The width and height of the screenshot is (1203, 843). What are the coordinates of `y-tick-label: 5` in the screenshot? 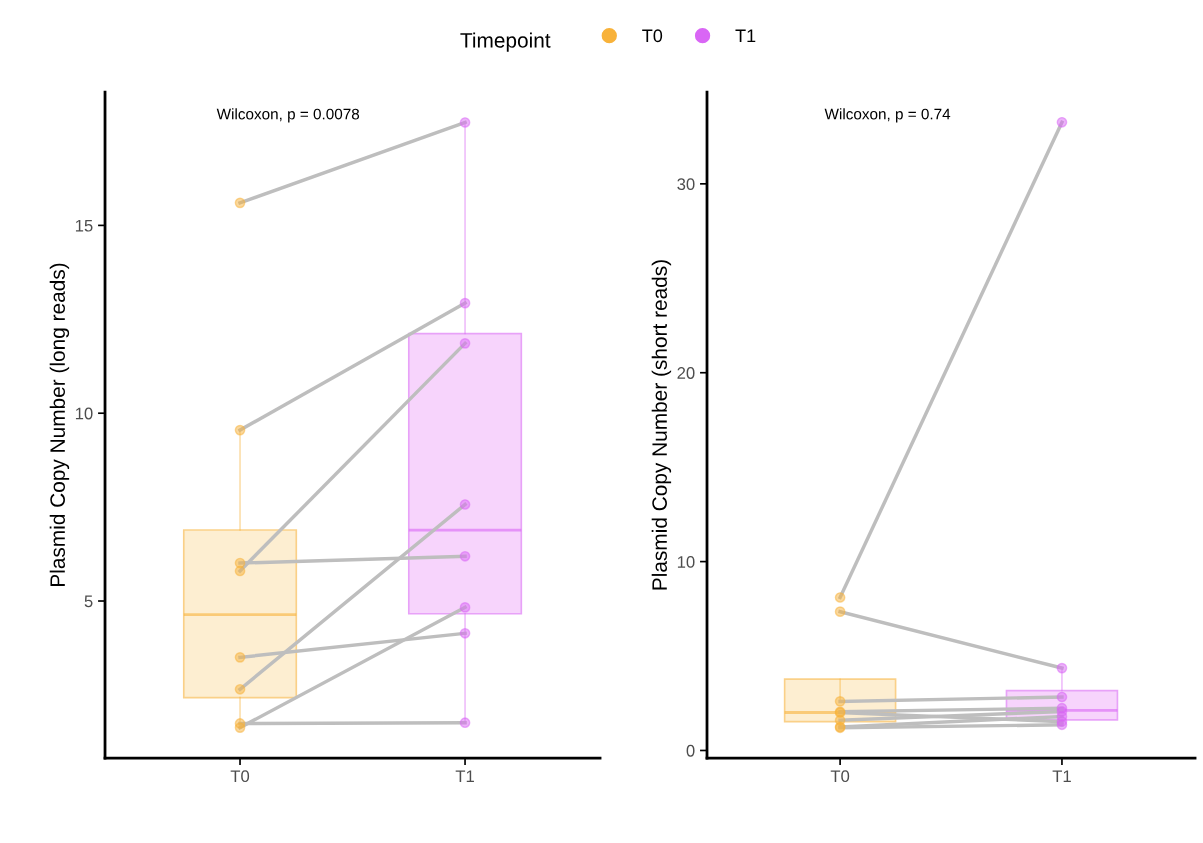 It's located at (88, 601).